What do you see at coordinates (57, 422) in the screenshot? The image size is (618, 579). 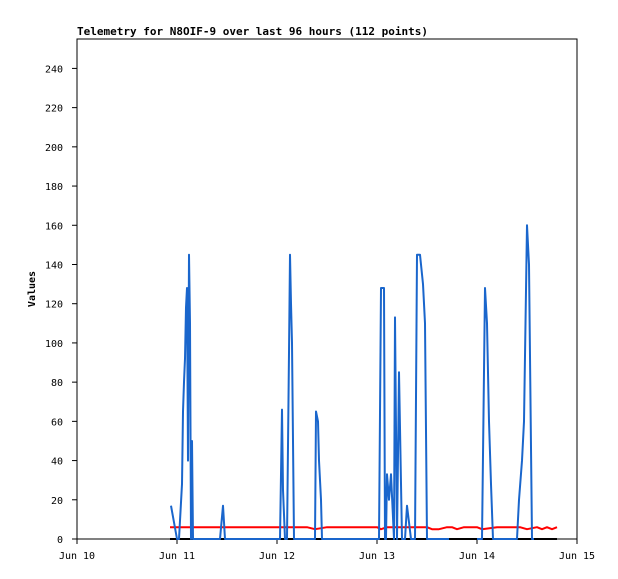 I see `y-tick-label: 60` at bounding box center [57, 422].